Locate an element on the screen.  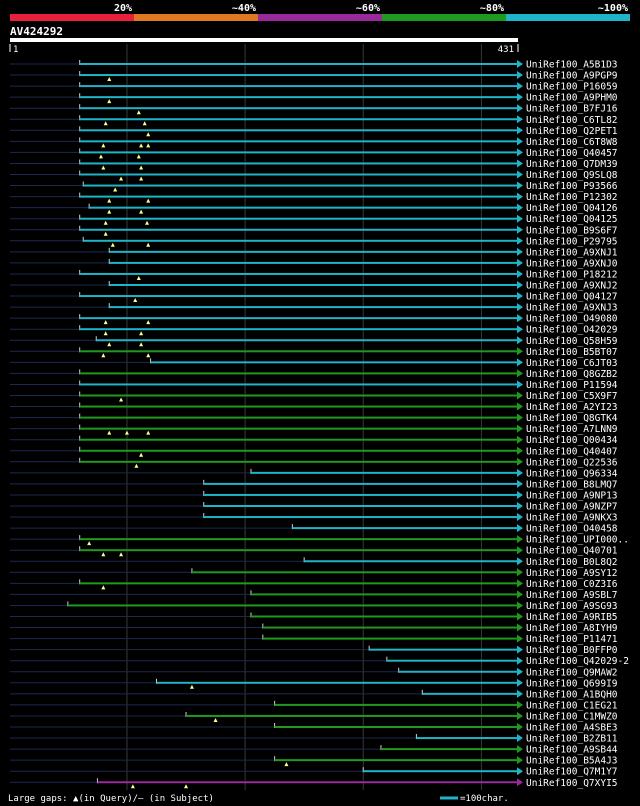
hit-name: UniRef100_C5X9F7 is located at coordinates (572, 396).